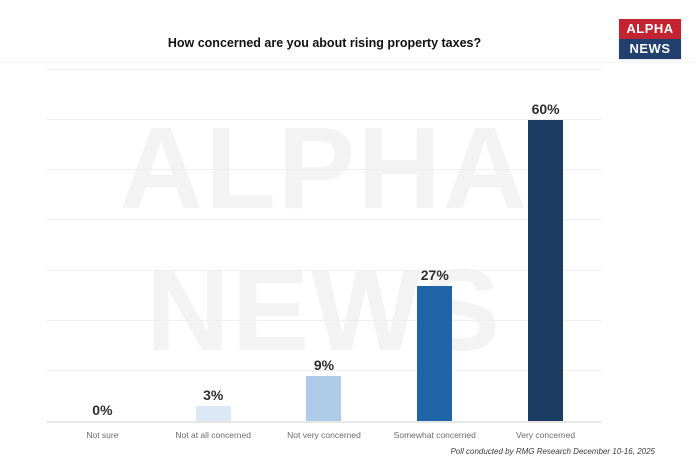 Image resolution: width=696 pixels, height=464 pixels. Describe the element at coordinates (213, 435) in the screenshot. I see `category-label: Not at all concerned` at that location.